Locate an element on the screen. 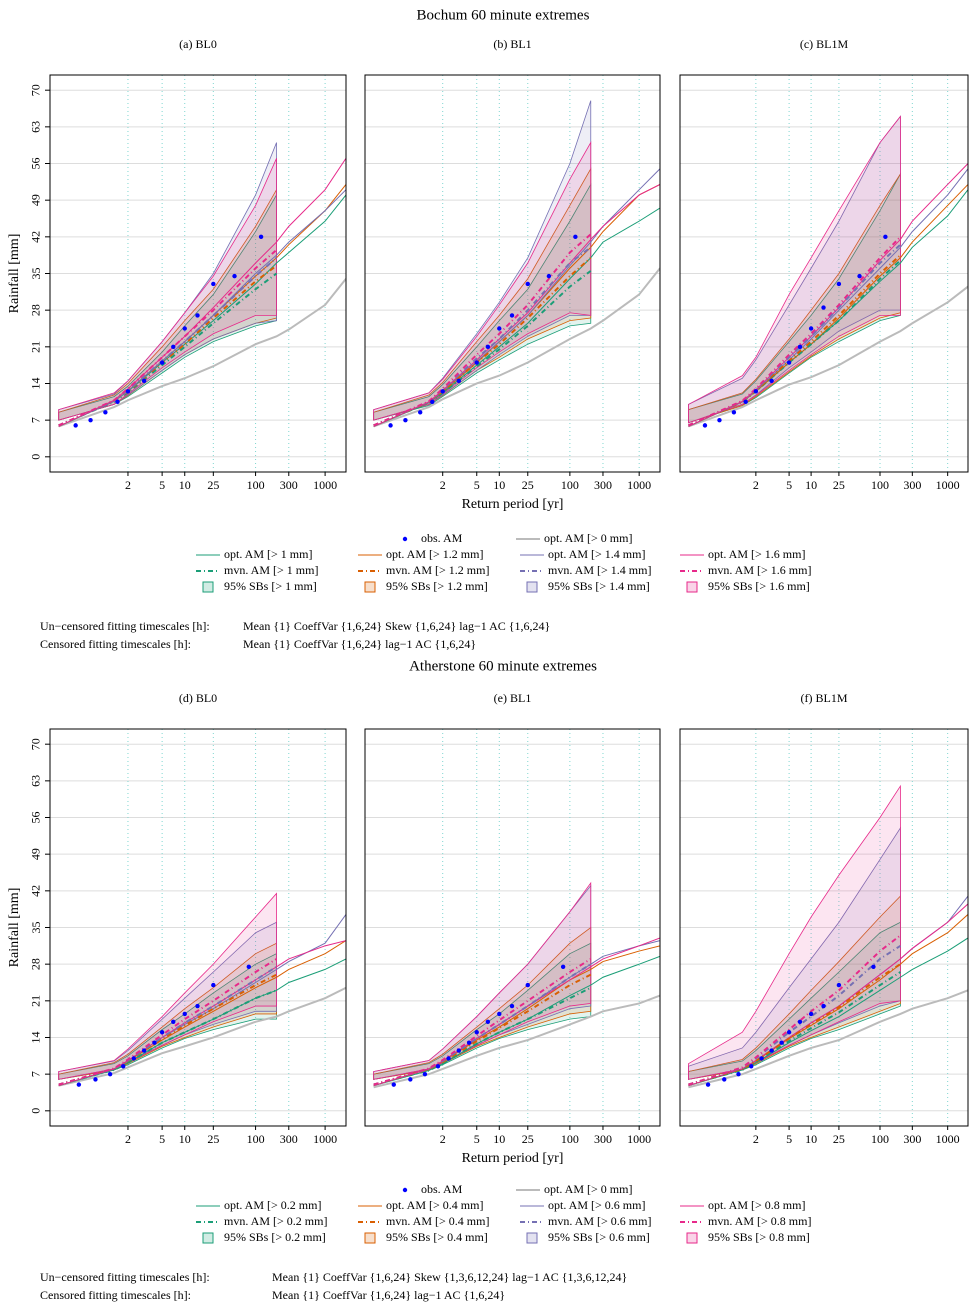 Image resolution: width=970 pixels, height=1309 pixels. y-axis-label: Rainfall [mm] is located at coordinates (14, 274).